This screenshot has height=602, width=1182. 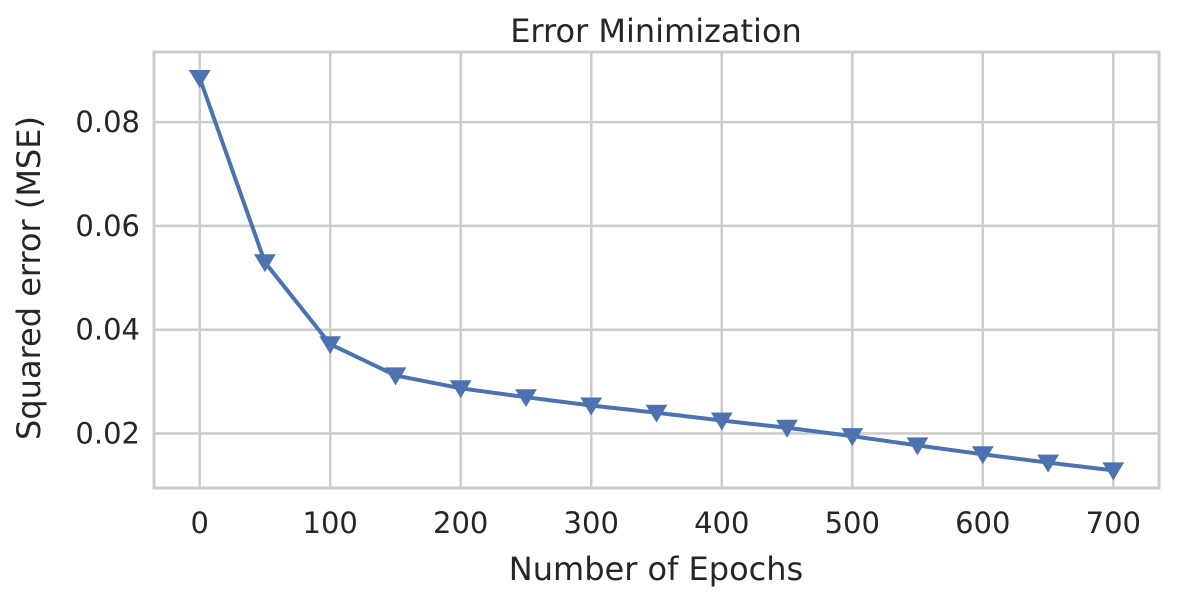 I want to click on y-axis-title: Squared error (MSE), so click(x=29, y=278).